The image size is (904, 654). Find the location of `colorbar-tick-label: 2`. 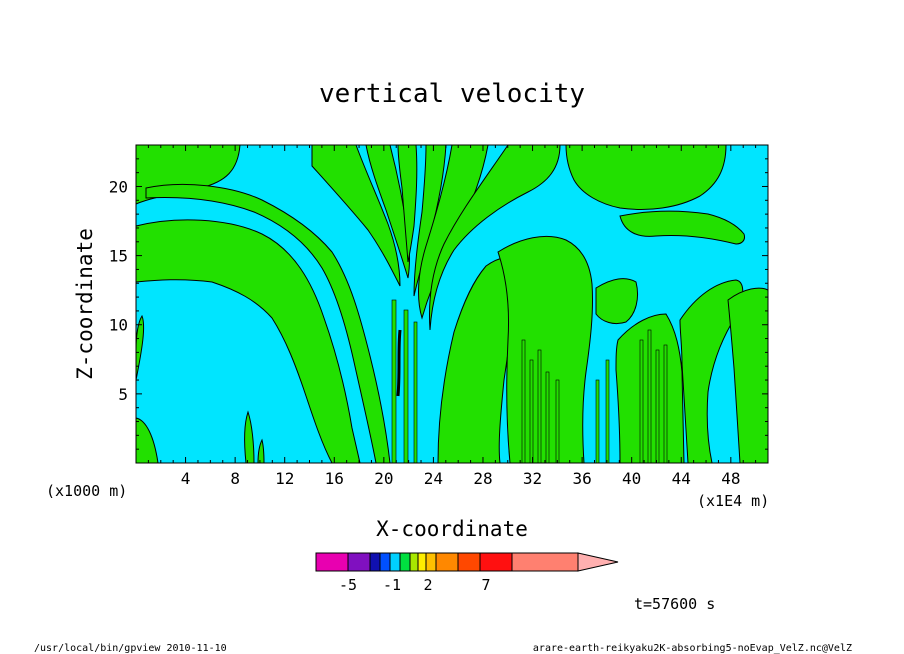

colorbar-tick-label: 2 is located at coordinates (427, 585).